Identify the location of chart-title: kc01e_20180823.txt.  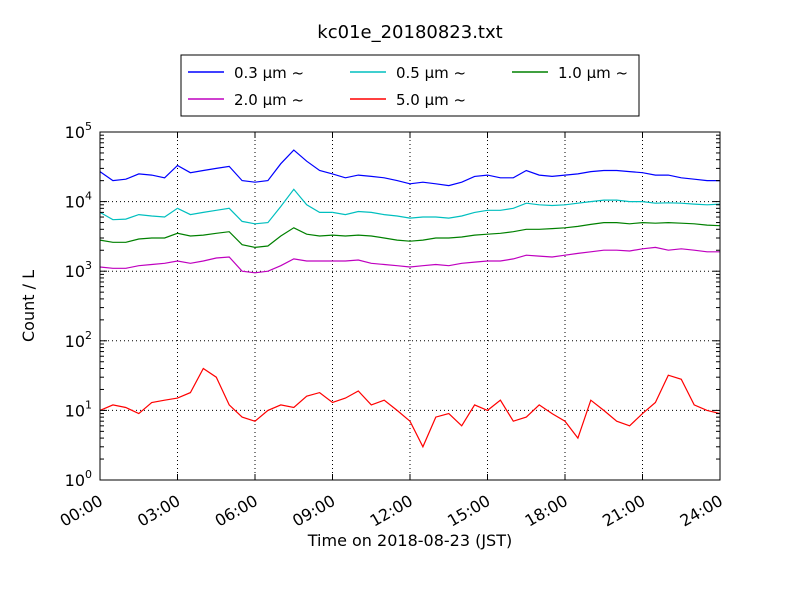
(409, 32).